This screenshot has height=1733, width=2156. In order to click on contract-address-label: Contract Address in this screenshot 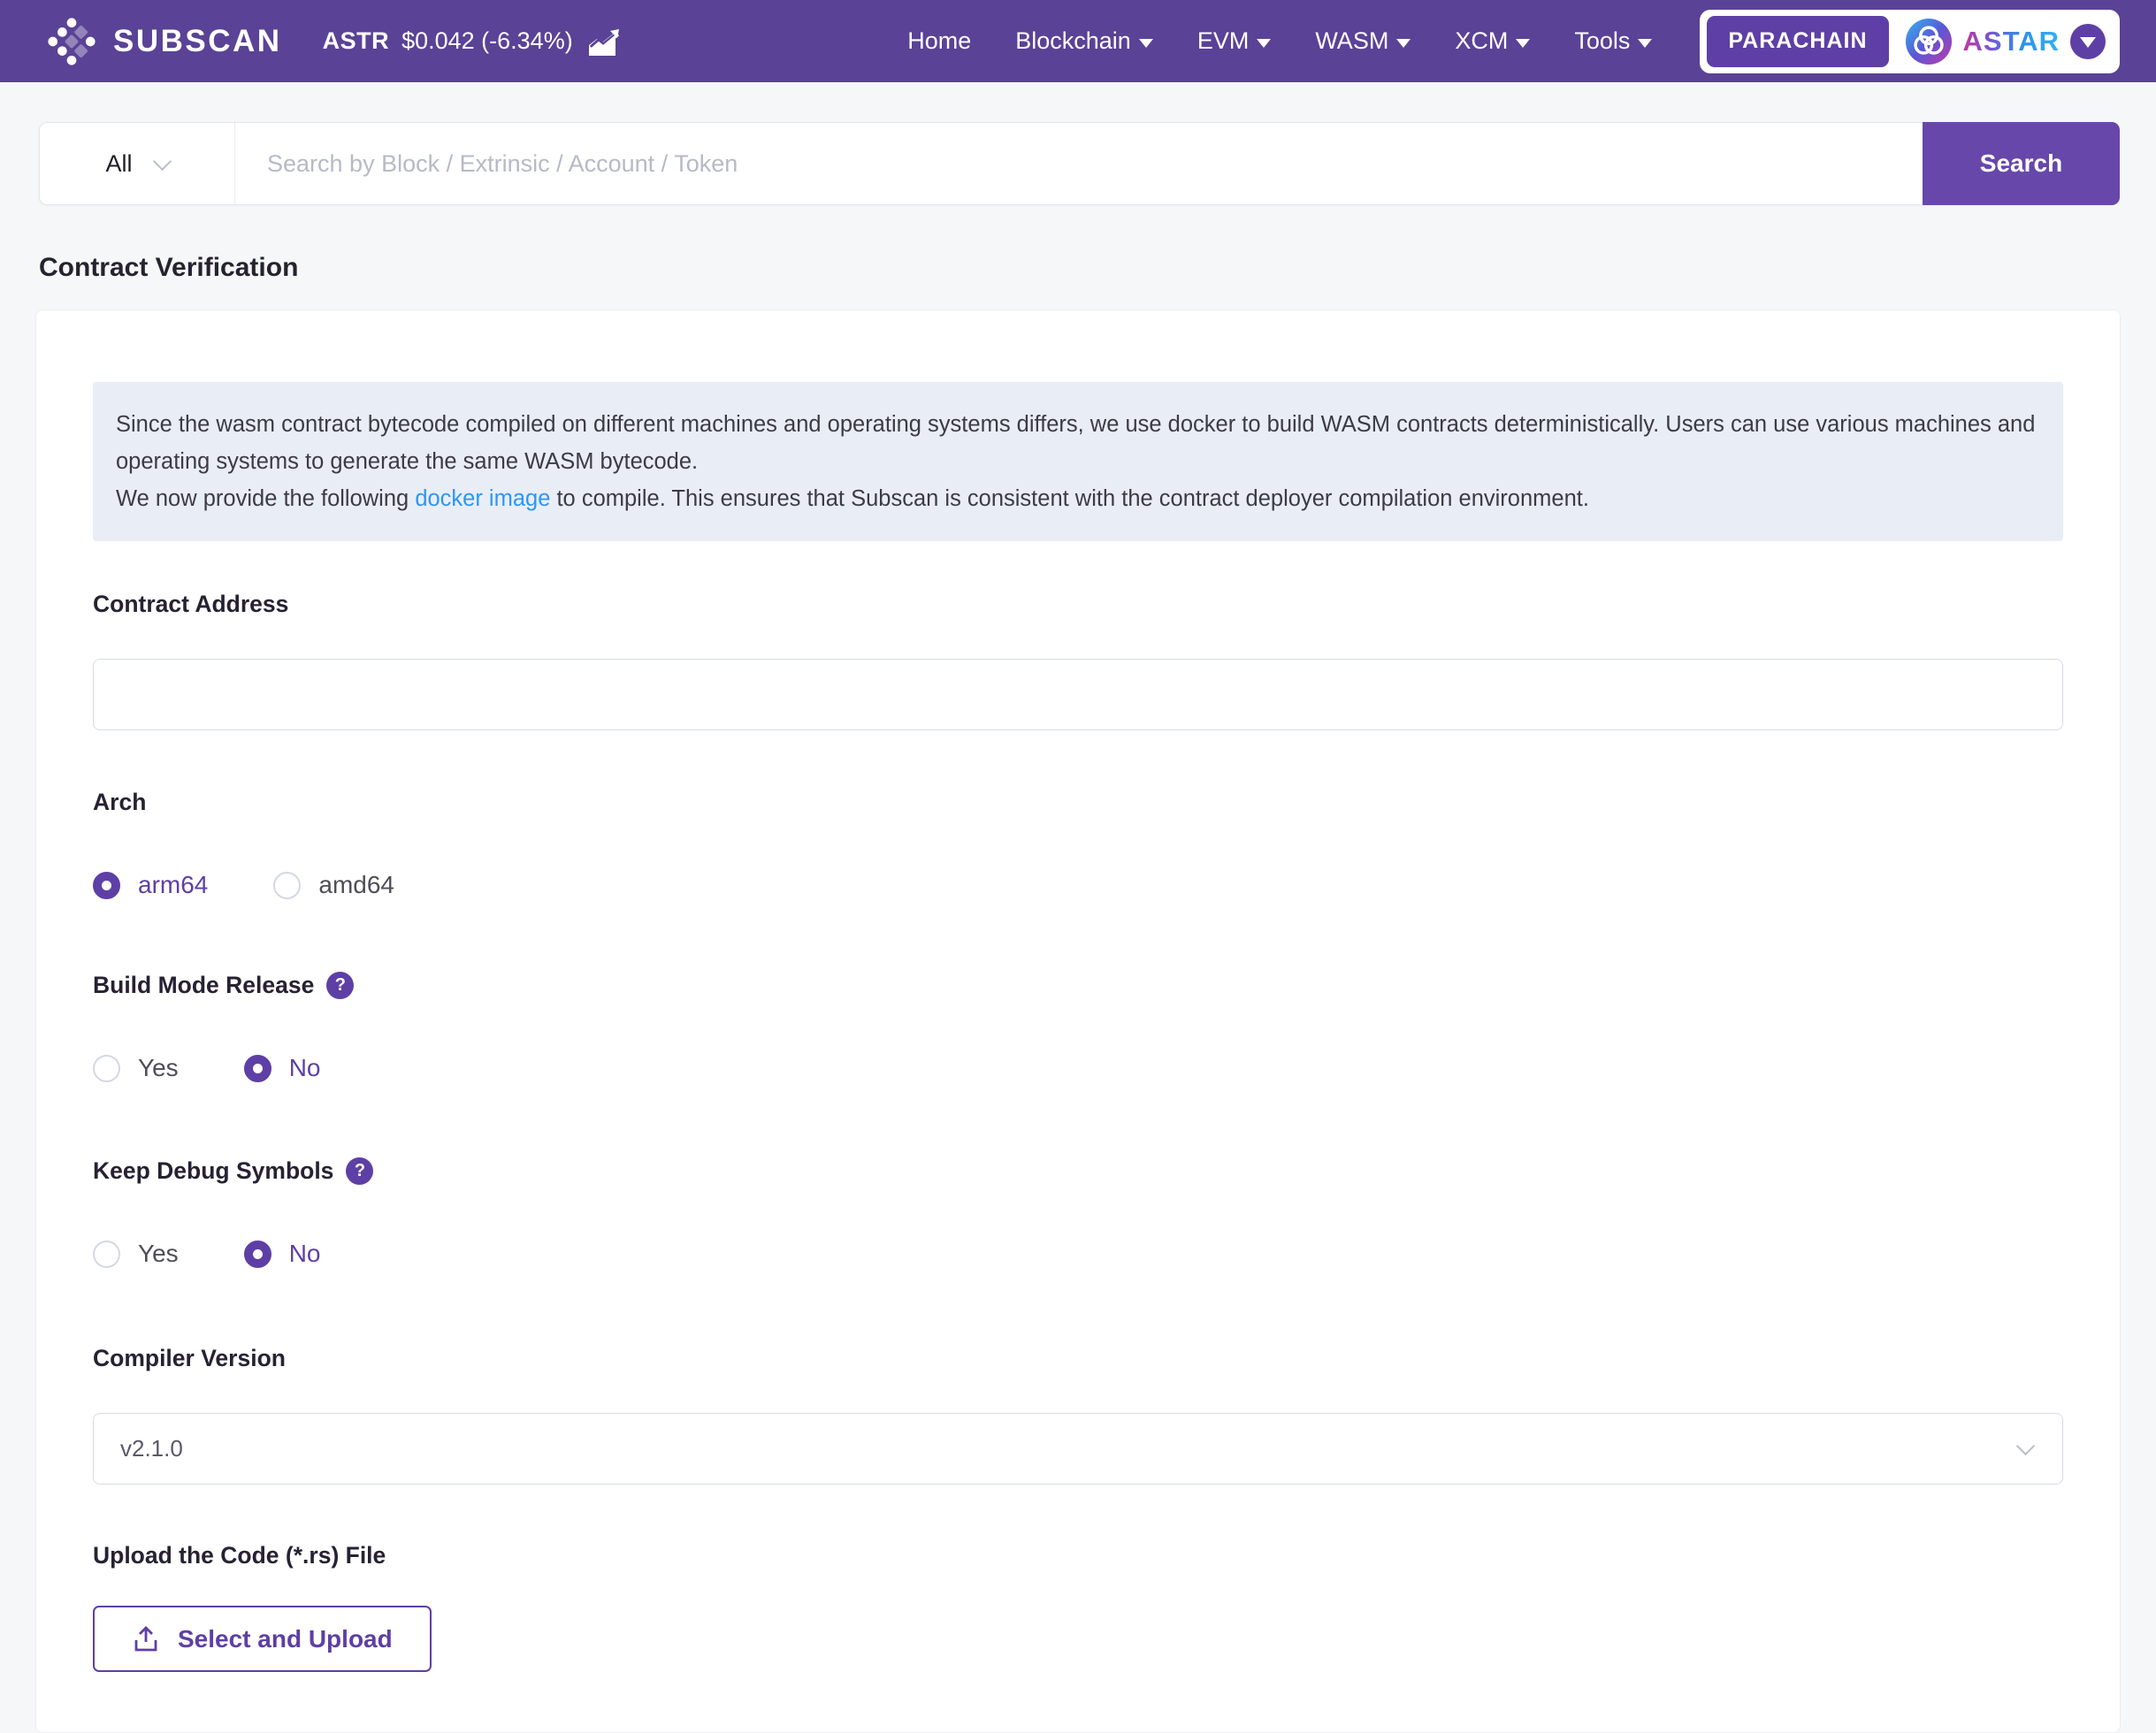, I will do `click(1078, 604)`.